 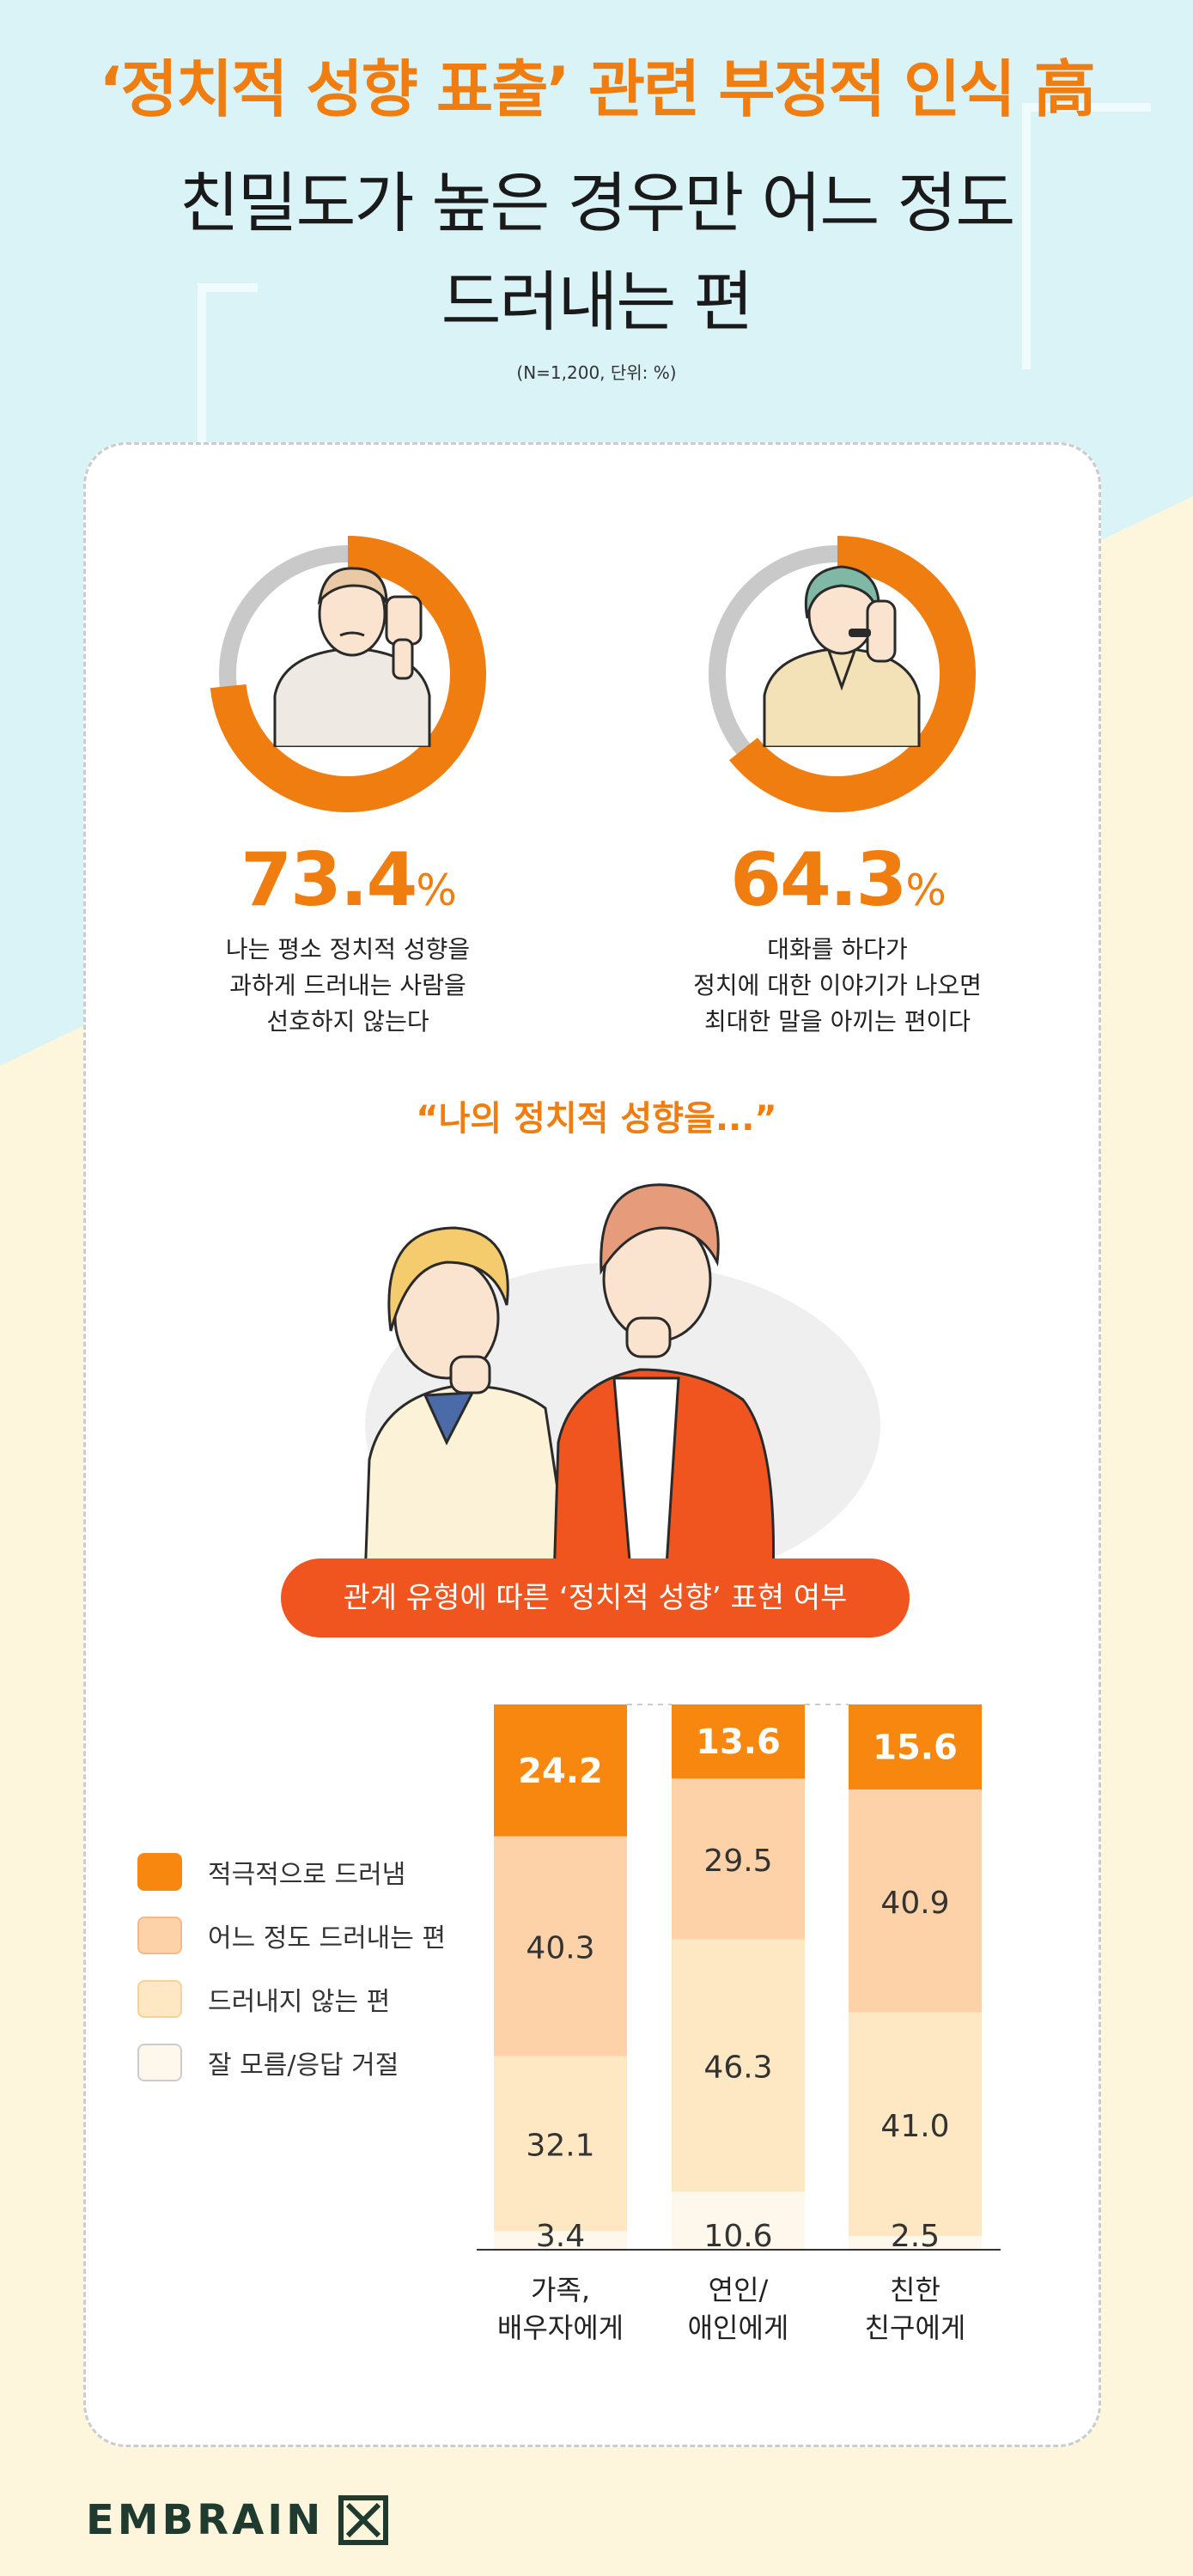 What do you see at coordinates (737, 2236) in the screenshot?
I see `data-label: 10.6` at bounding box center [737, 2236].